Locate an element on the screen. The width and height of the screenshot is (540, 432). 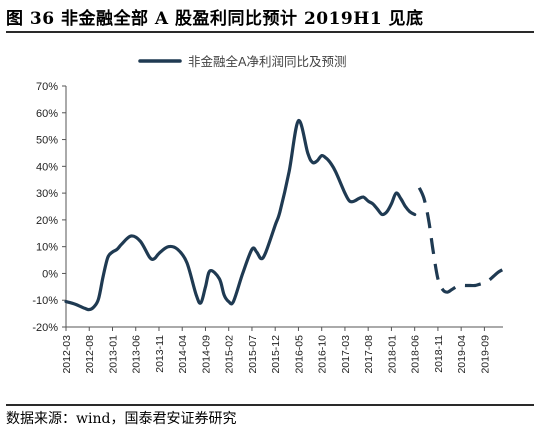
y-tick-label: 30% is located at coordinates (47, 194).